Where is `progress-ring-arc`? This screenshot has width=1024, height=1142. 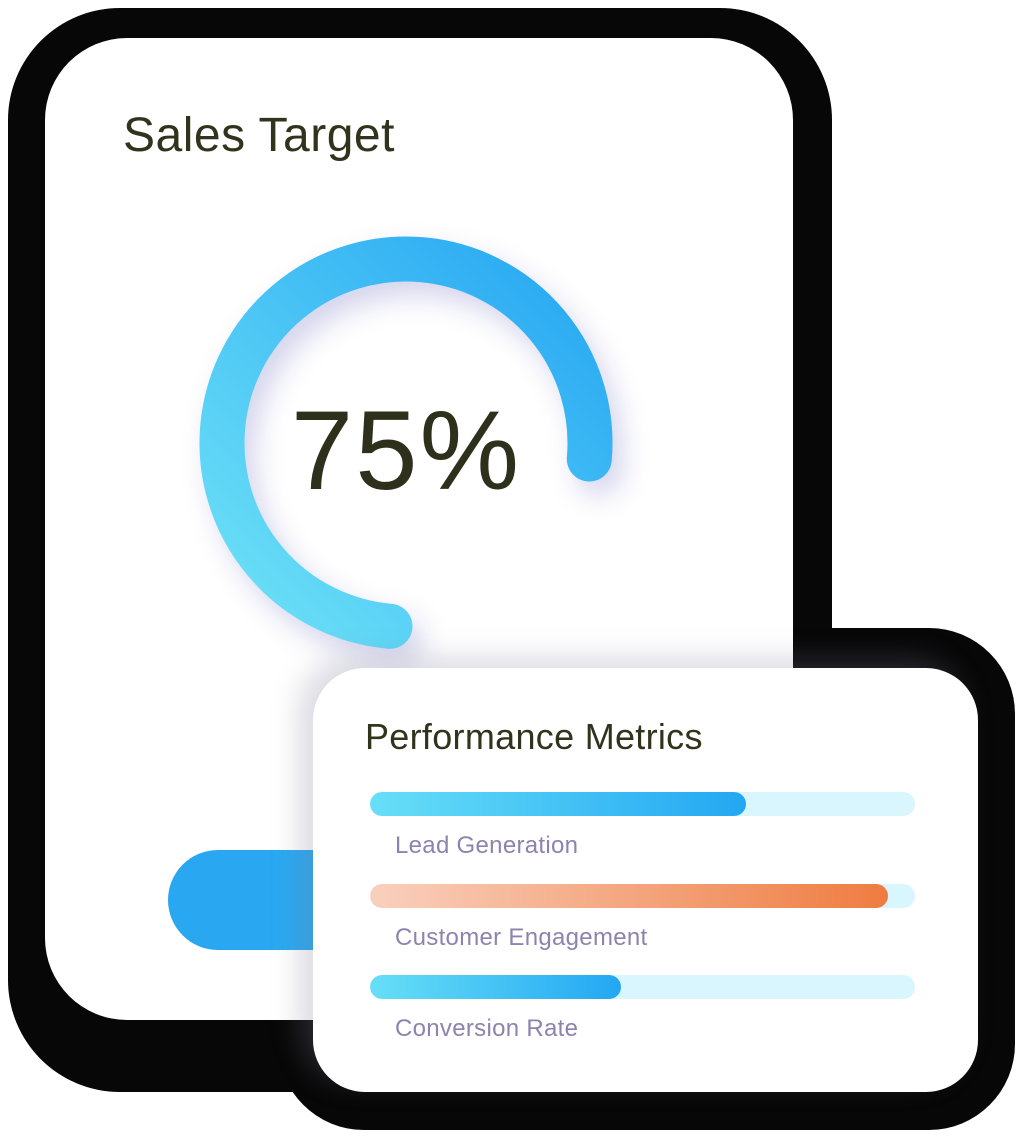 progress-ring-arc is located at coordinates (406, 442).